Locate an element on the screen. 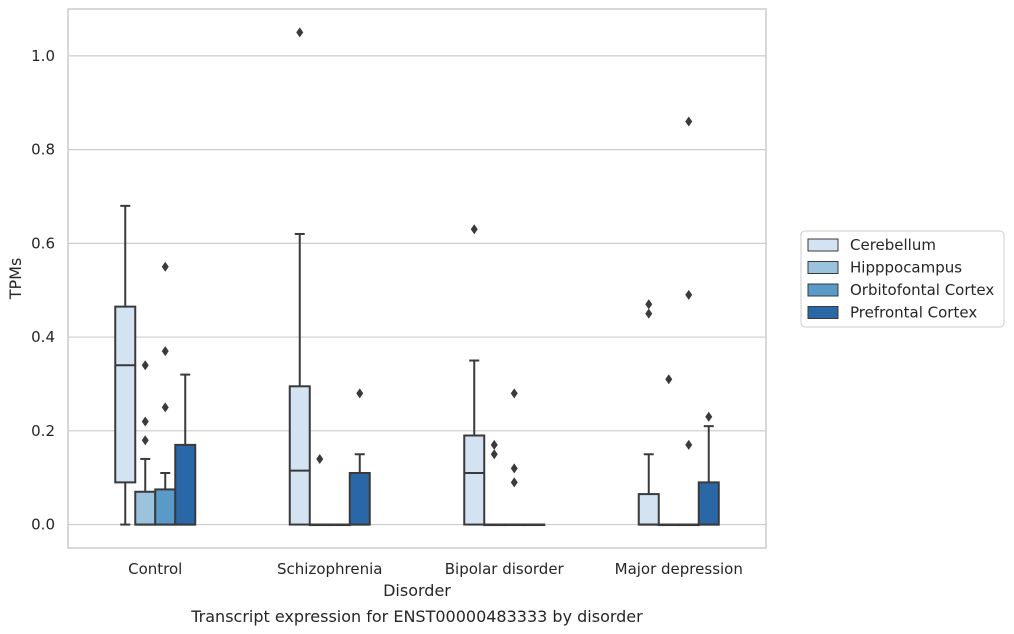 This screenshot has width=1014, height=634. y-tick-label: 1.0 is located at coordinates (43, 56).